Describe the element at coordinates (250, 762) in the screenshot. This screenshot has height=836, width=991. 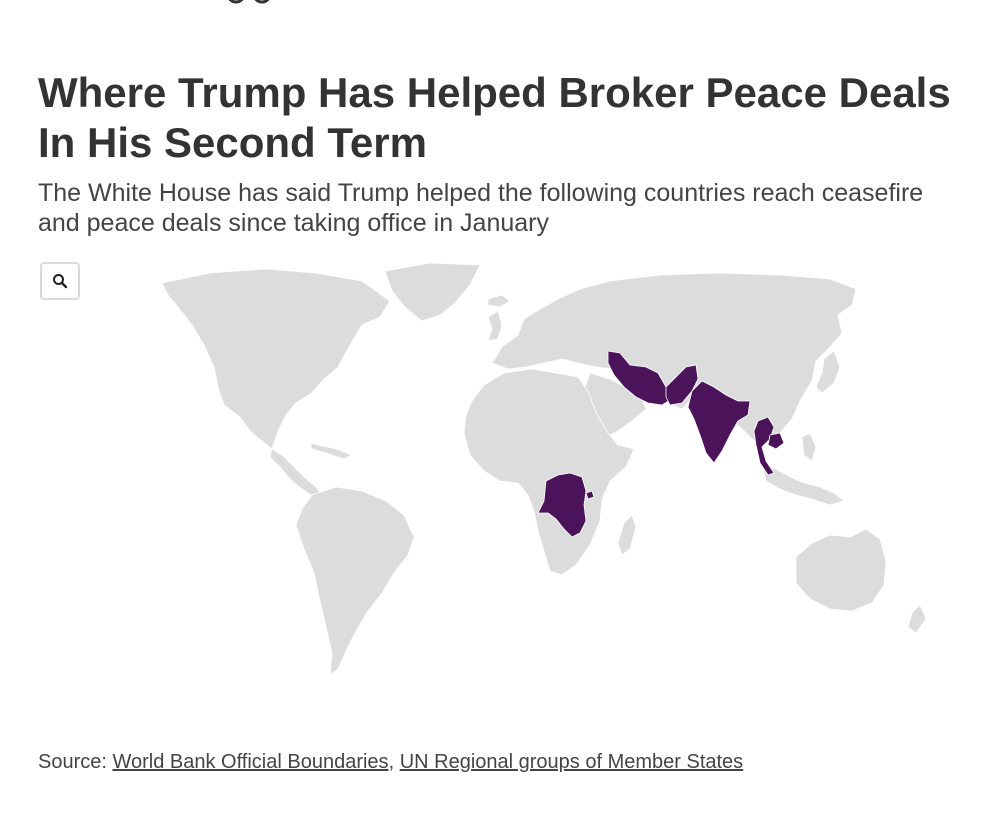
I see `source-link-world-bank: World Bank Official Boundaries` at that location.